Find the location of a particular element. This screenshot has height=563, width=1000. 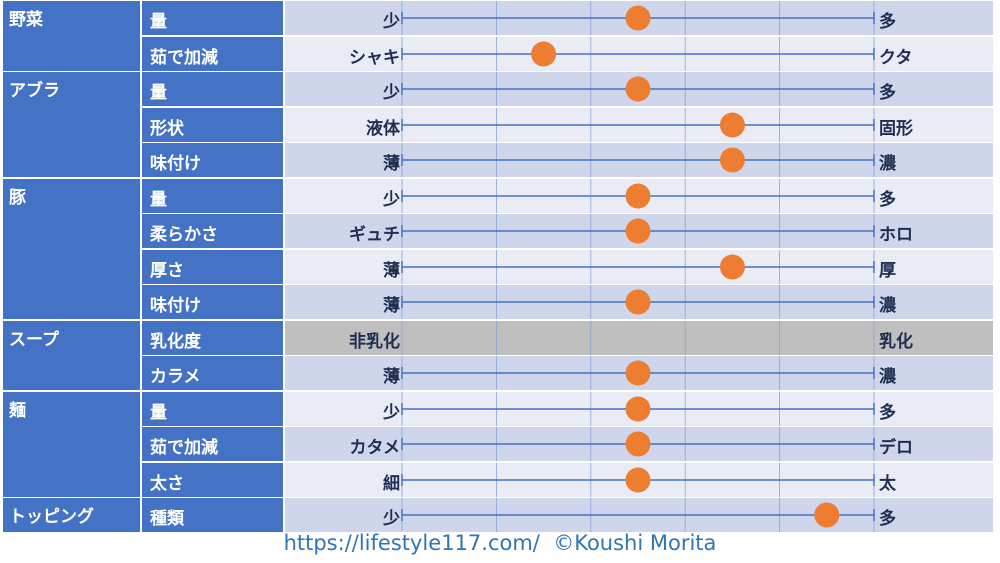

category-label: 麺 is located at coordinates (17, 410).